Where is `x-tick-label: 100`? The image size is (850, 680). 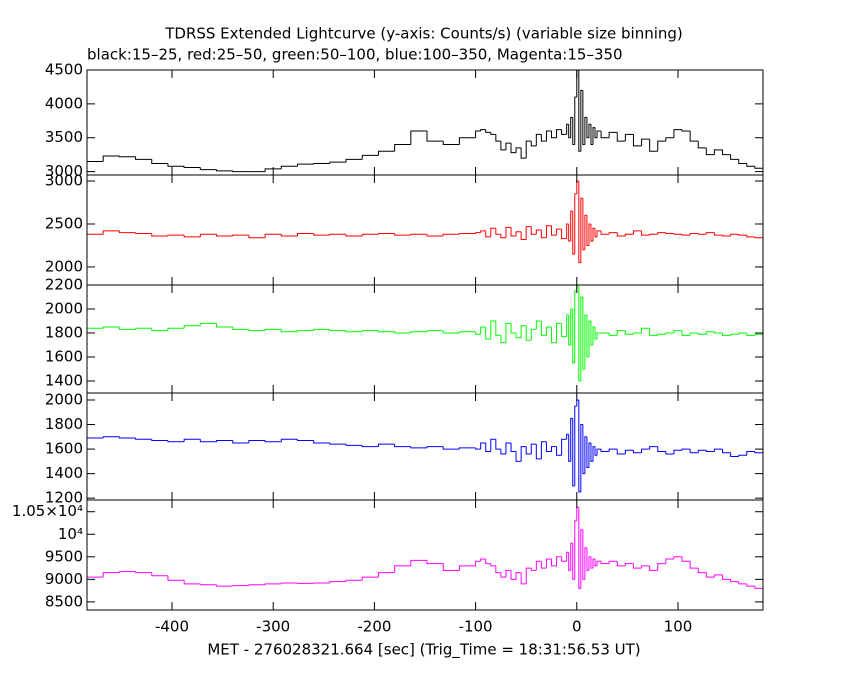 x-tick-label: 100 is located at coordinates (678, 627).